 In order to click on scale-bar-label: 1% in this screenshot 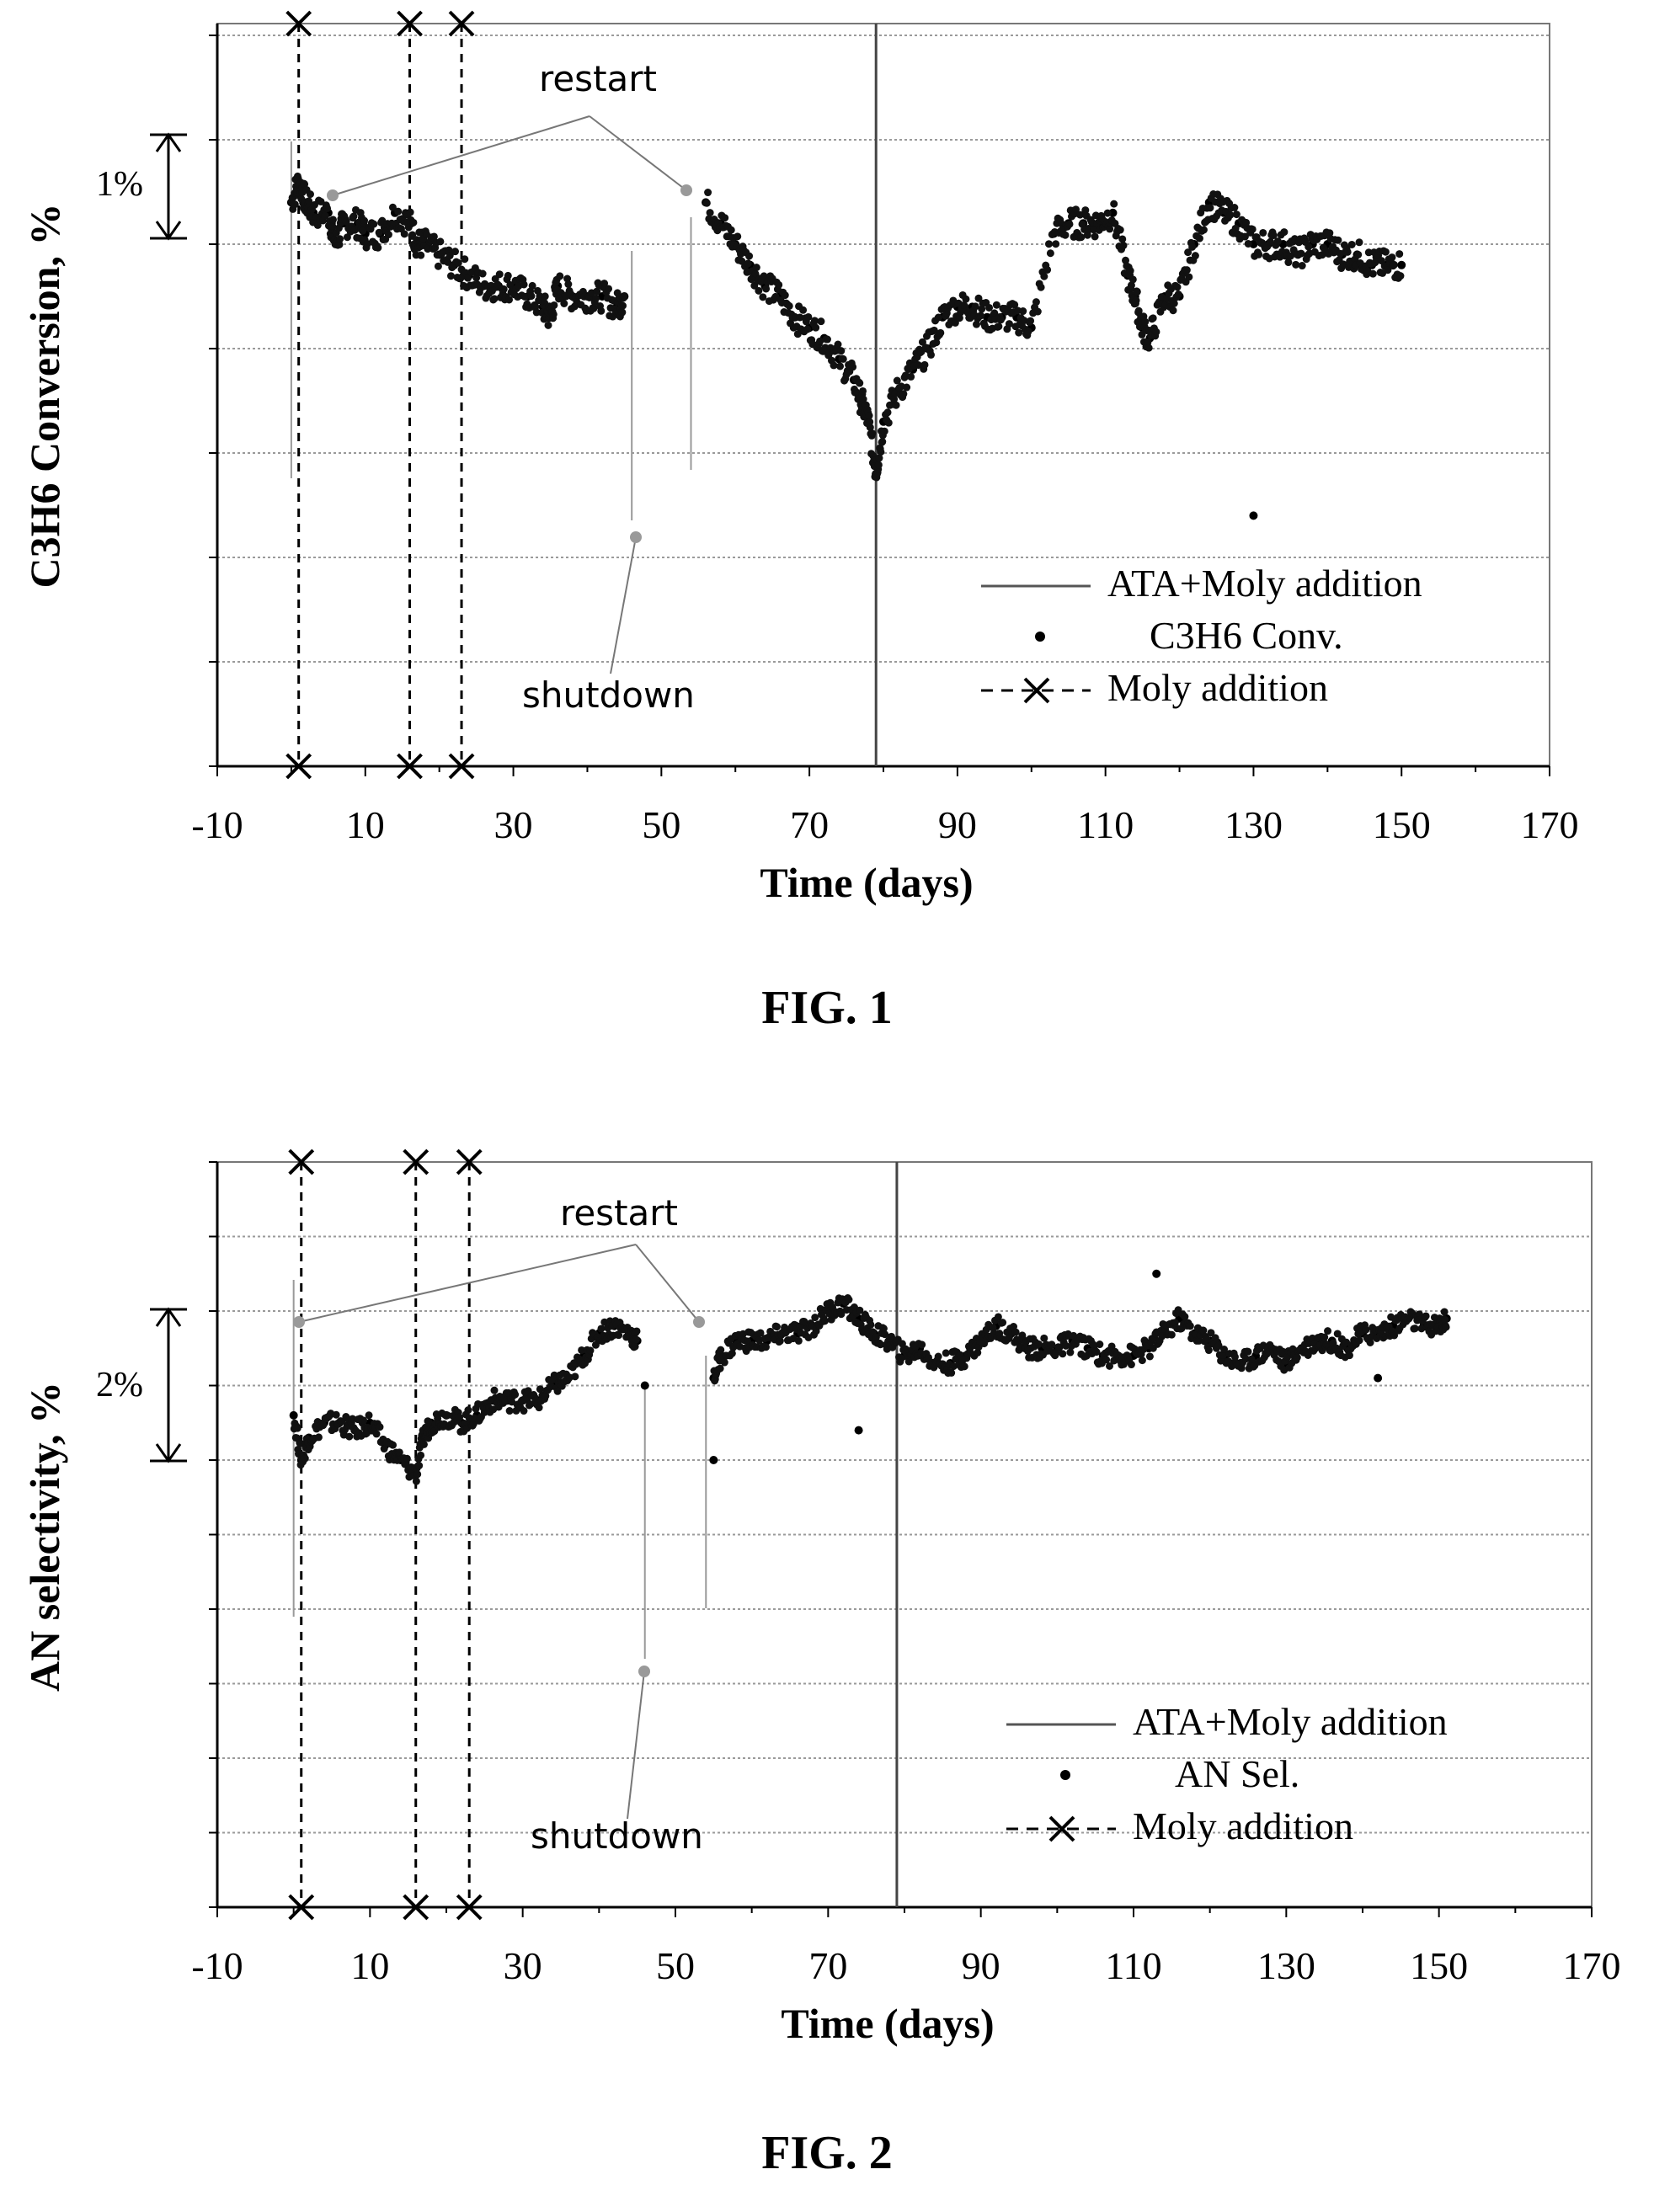, I will do `click(120, 184)`.